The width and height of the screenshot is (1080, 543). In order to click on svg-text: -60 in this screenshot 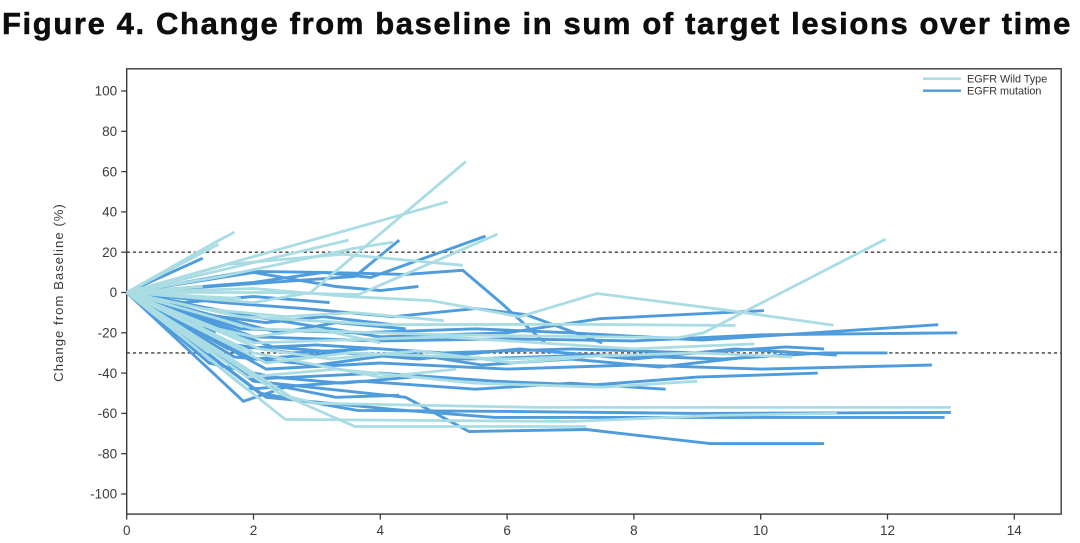, I will do `click(108, 413)`.